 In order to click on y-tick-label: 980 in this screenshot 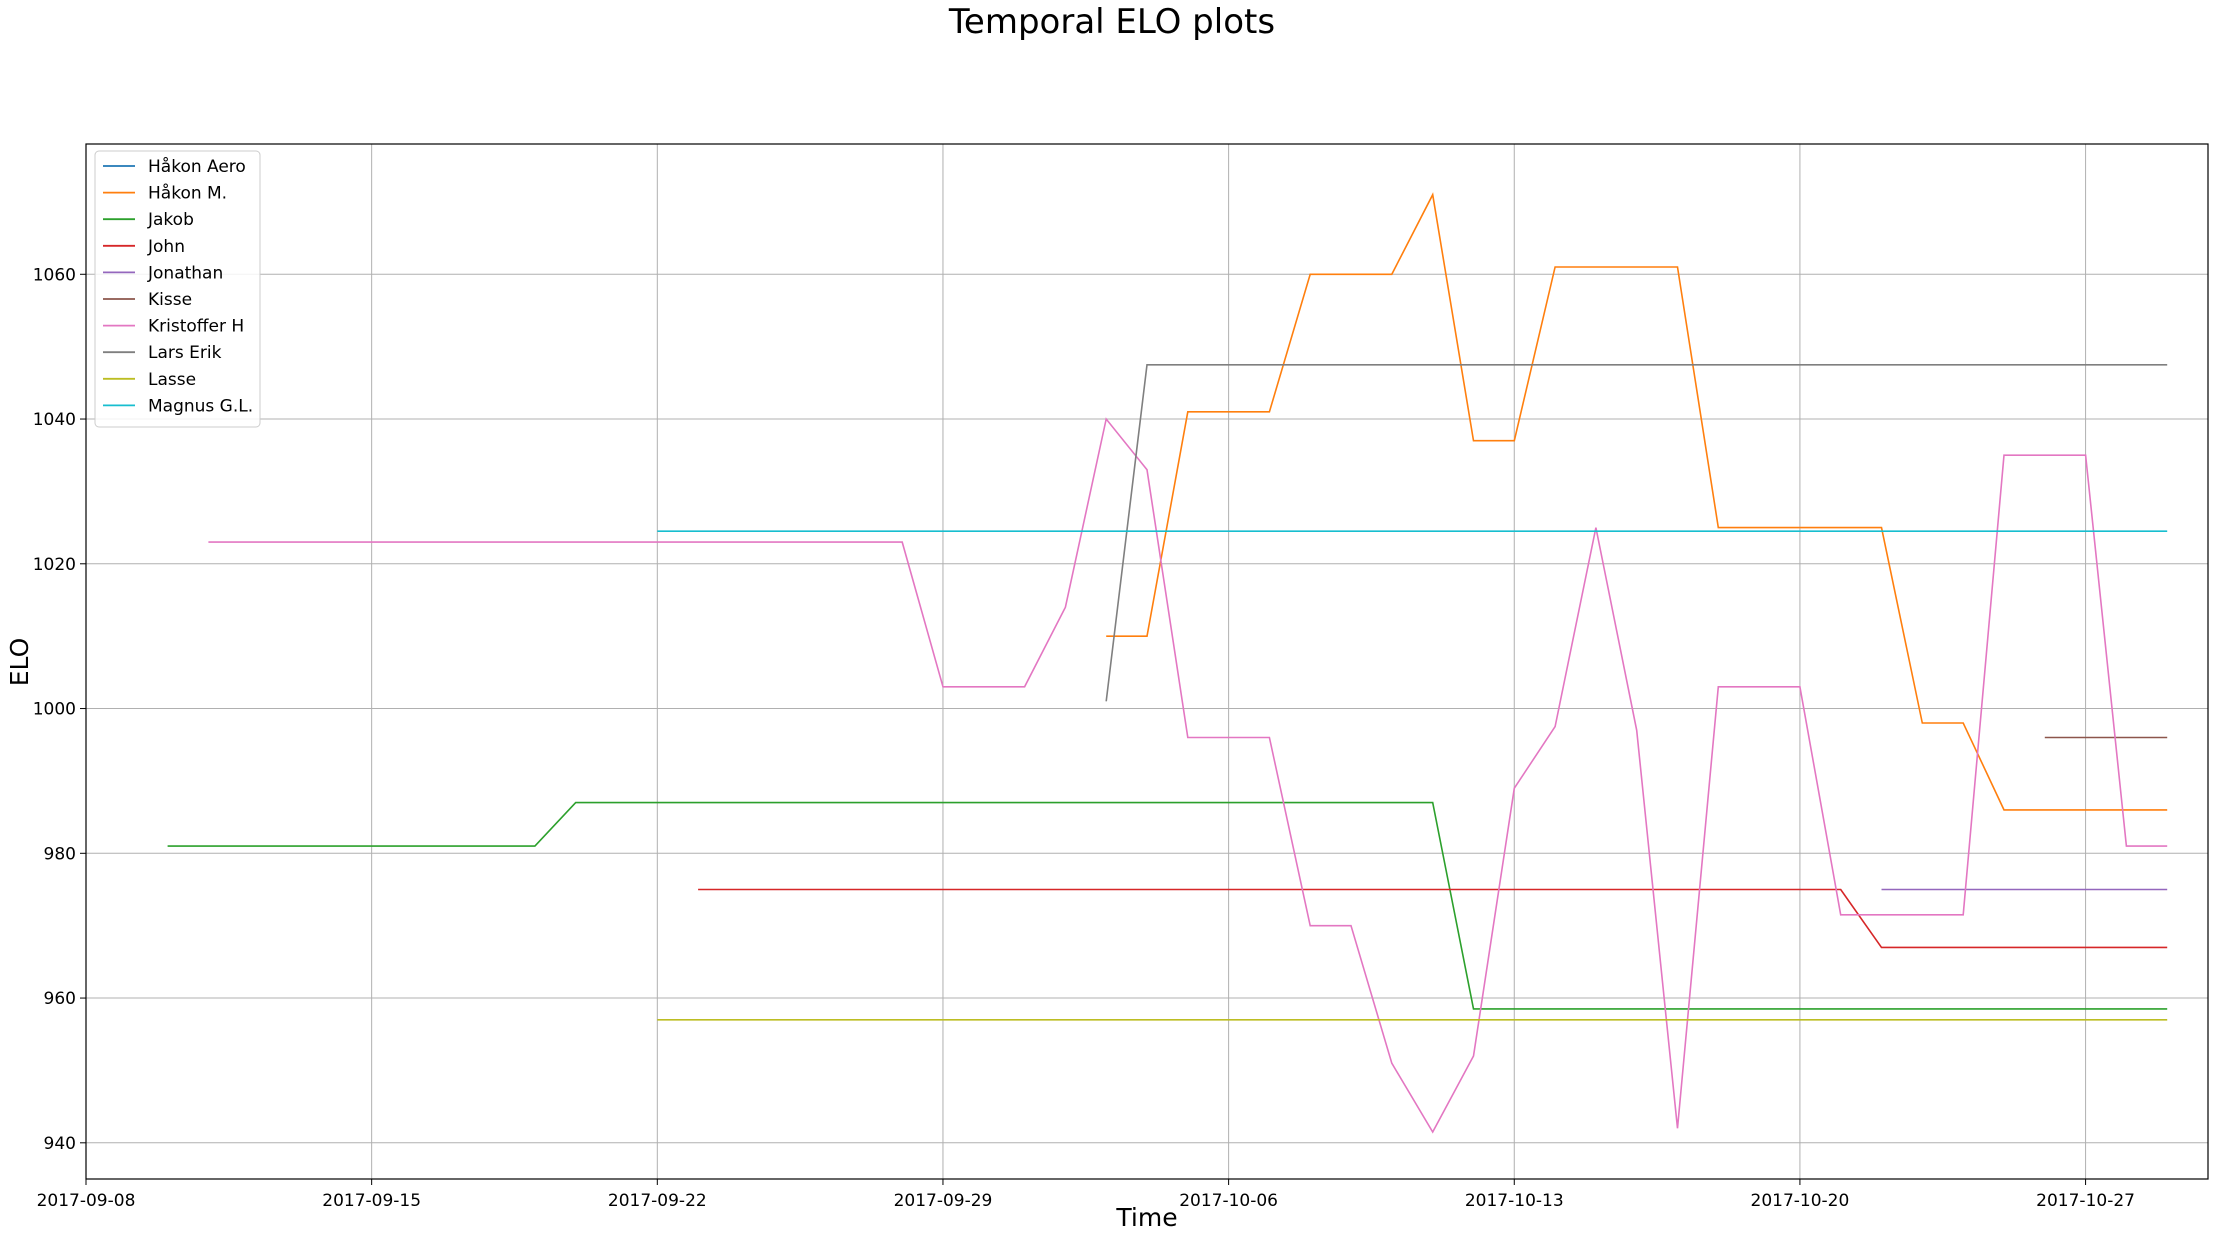, I will do `click(60, 854)`.